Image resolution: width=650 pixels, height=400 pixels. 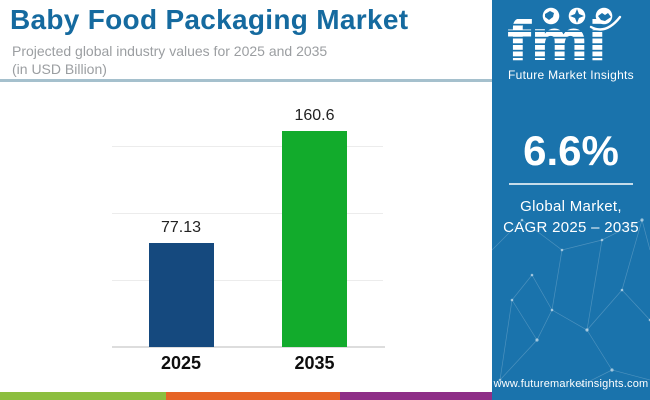 I want to click on cagr-divider, so click(x=571, y=184).